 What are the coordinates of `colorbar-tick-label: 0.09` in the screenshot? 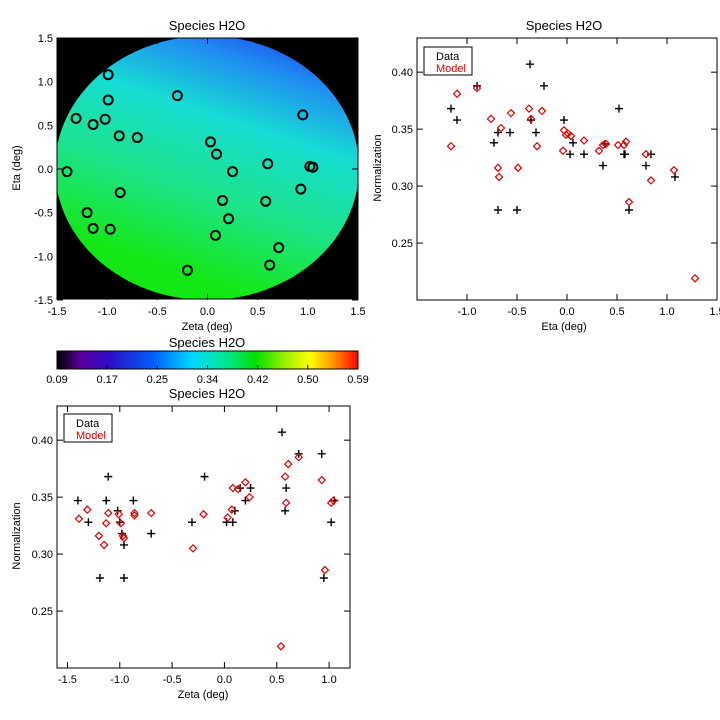 It's located at (56, 380).